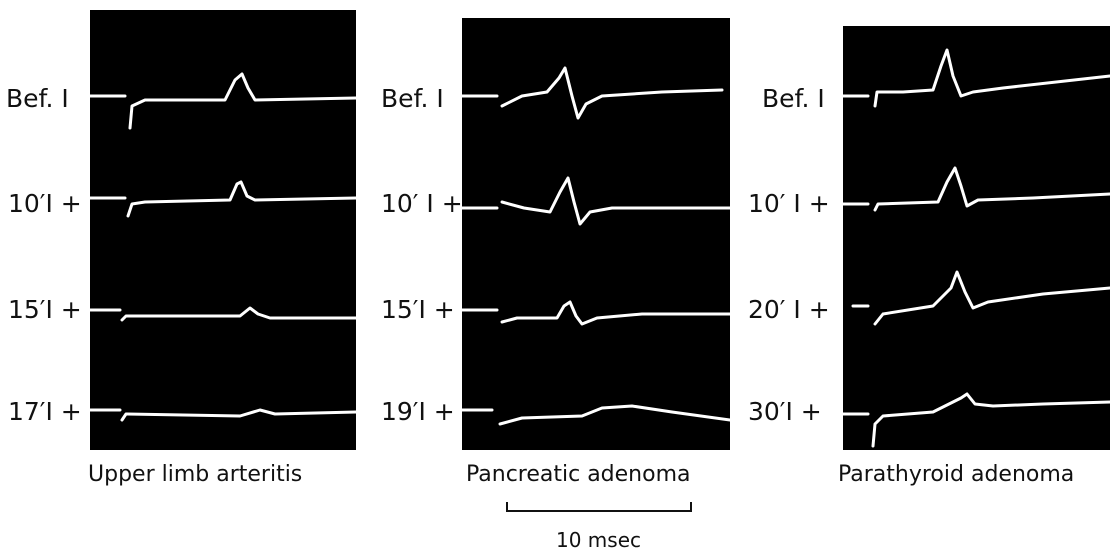 This screenshot has width=1110, height=556. I want to click on scale-bar: 10 msec, so click(599, 529).